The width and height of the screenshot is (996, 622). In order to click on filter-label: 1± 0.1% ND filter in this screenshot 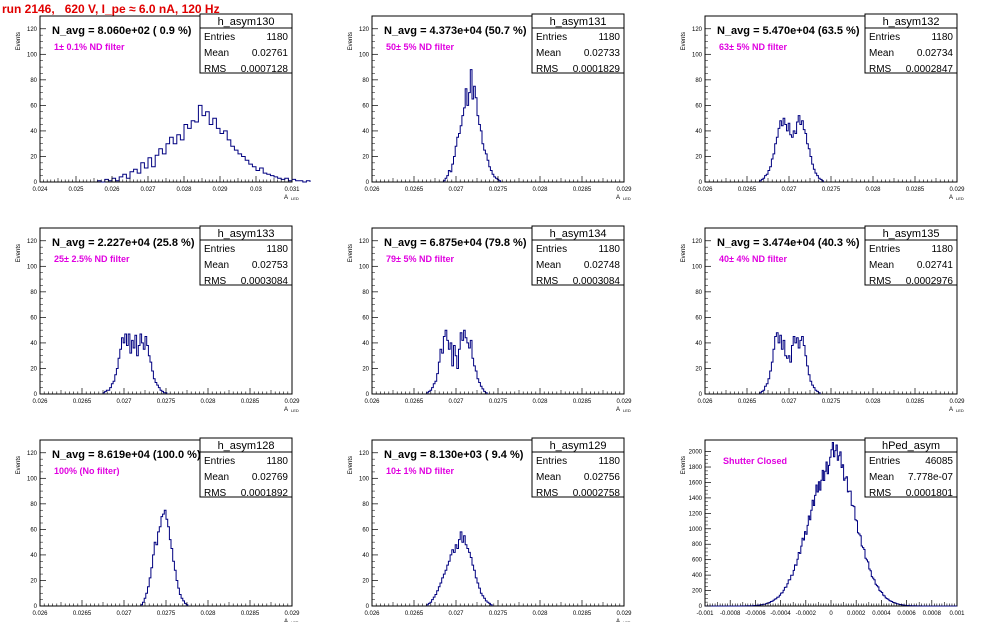, I will do `click(89, 47)`.